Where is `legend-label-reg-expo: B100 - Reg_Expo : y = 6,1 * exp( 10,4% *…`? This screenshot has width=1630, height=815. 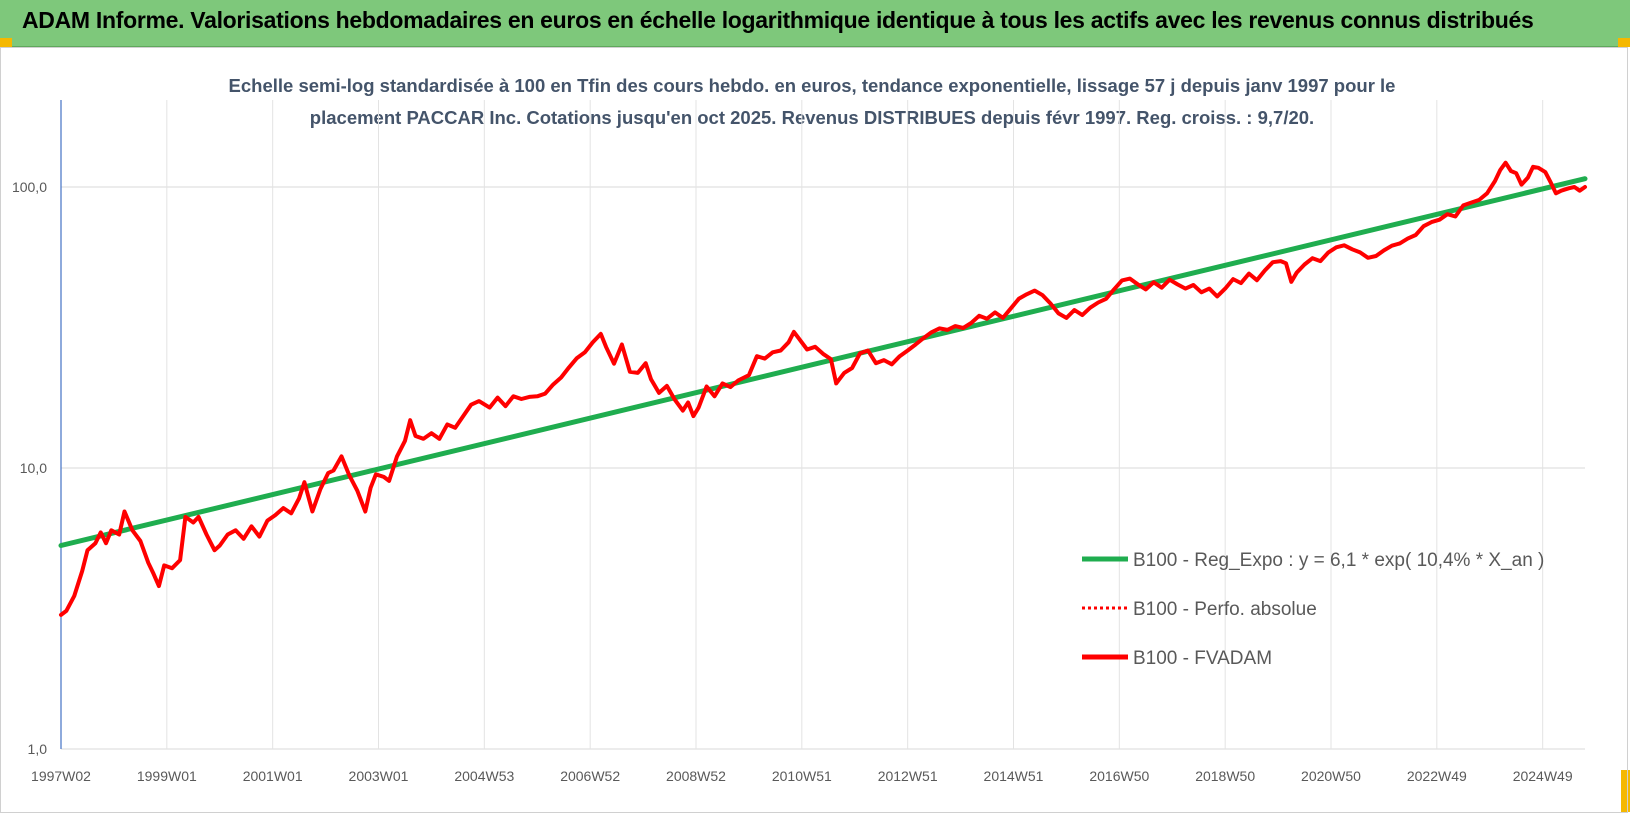
legend-label-reg-expo: B100 - Reg_Expo : y = 6,1 * exp( 10,4% *… is located at coordinates (1338, 560).